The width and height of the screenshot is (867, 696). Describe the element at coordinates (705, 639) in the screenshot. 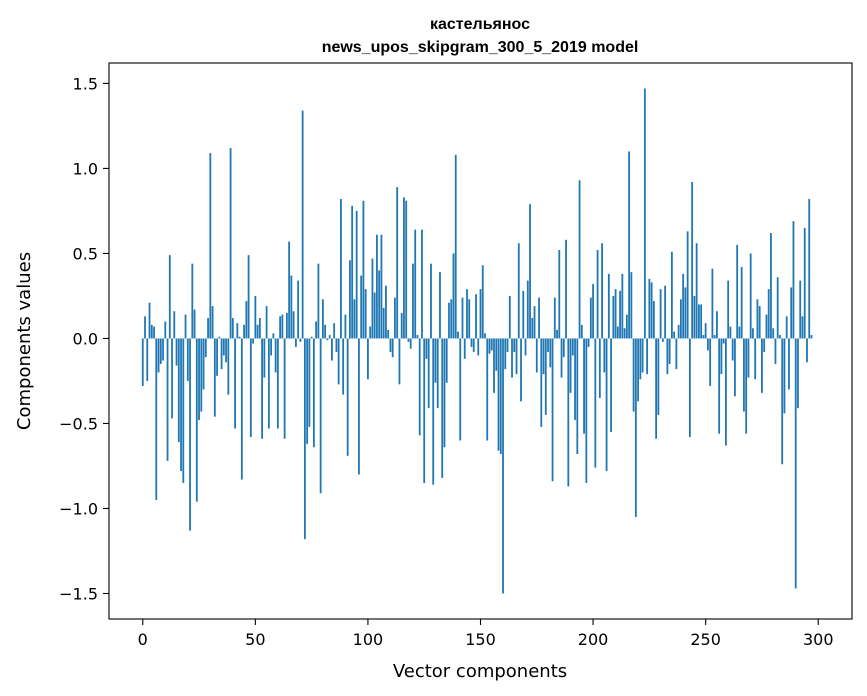

I see `x-tick-label: 250` at that location.